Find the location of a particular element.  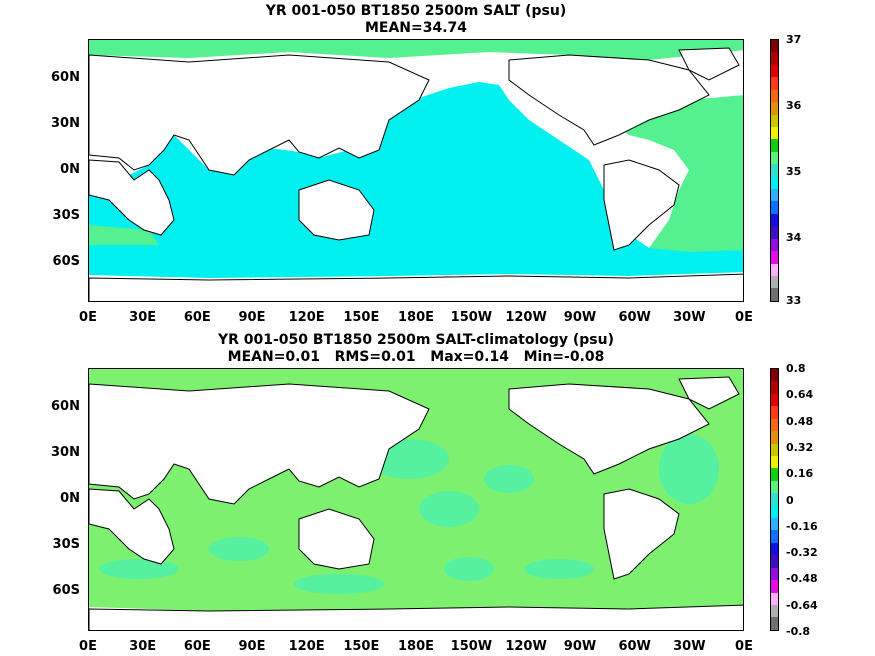

south-america-land is located at coordinates (641, 205).